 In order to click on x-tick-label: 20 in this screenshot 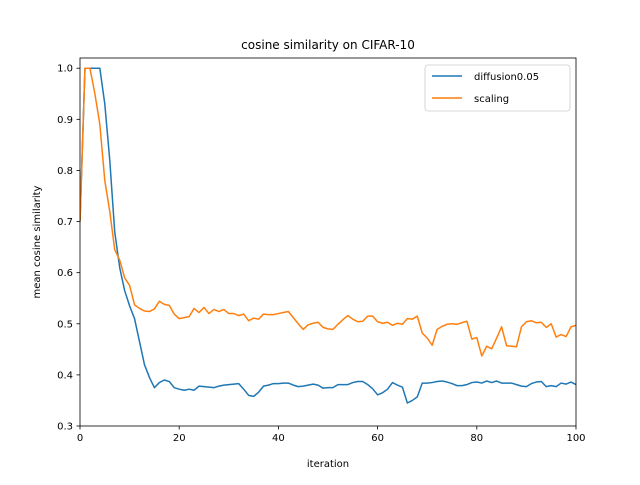, I will do `click(179, 438)`.